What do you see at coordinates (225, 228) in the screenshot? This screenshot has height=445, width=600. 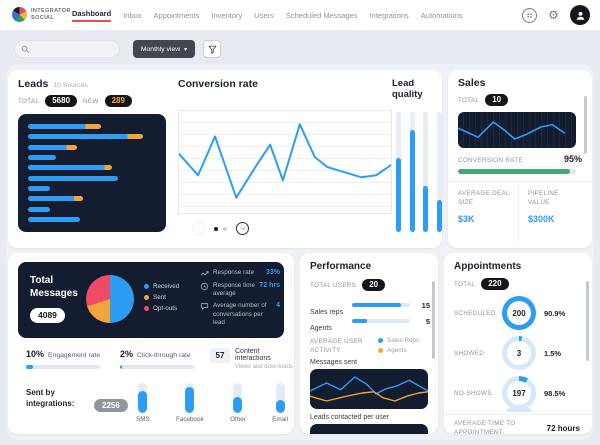 I see `pager-dot` at bounding box center [225, 228].